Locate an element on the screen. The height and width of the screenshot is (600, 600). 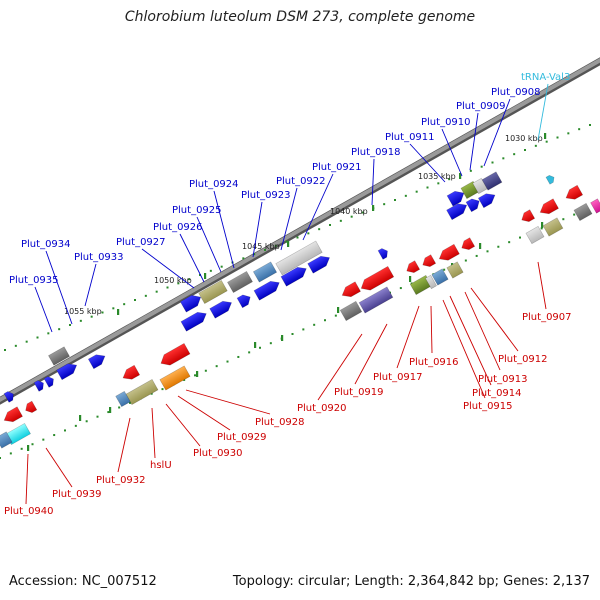
reverse-gene-label: Plut_0915 is located at coordinates (488, 406).